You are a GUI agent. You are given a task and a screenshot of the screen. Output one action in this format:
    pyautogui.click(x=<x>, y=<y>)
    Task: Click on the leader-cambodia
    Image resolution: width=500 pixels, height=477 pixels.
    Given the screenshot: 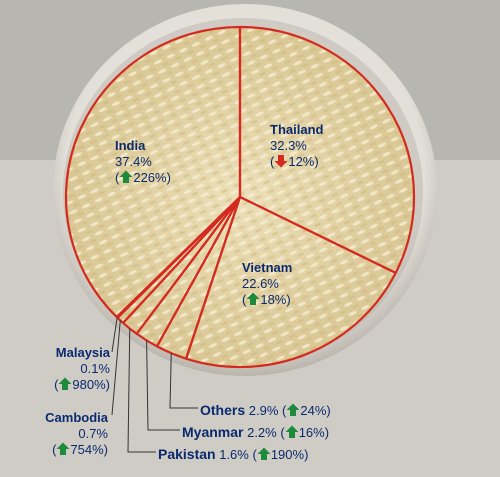 What is the action you would take?
    pyautogui.click(x=116, y=368)
    